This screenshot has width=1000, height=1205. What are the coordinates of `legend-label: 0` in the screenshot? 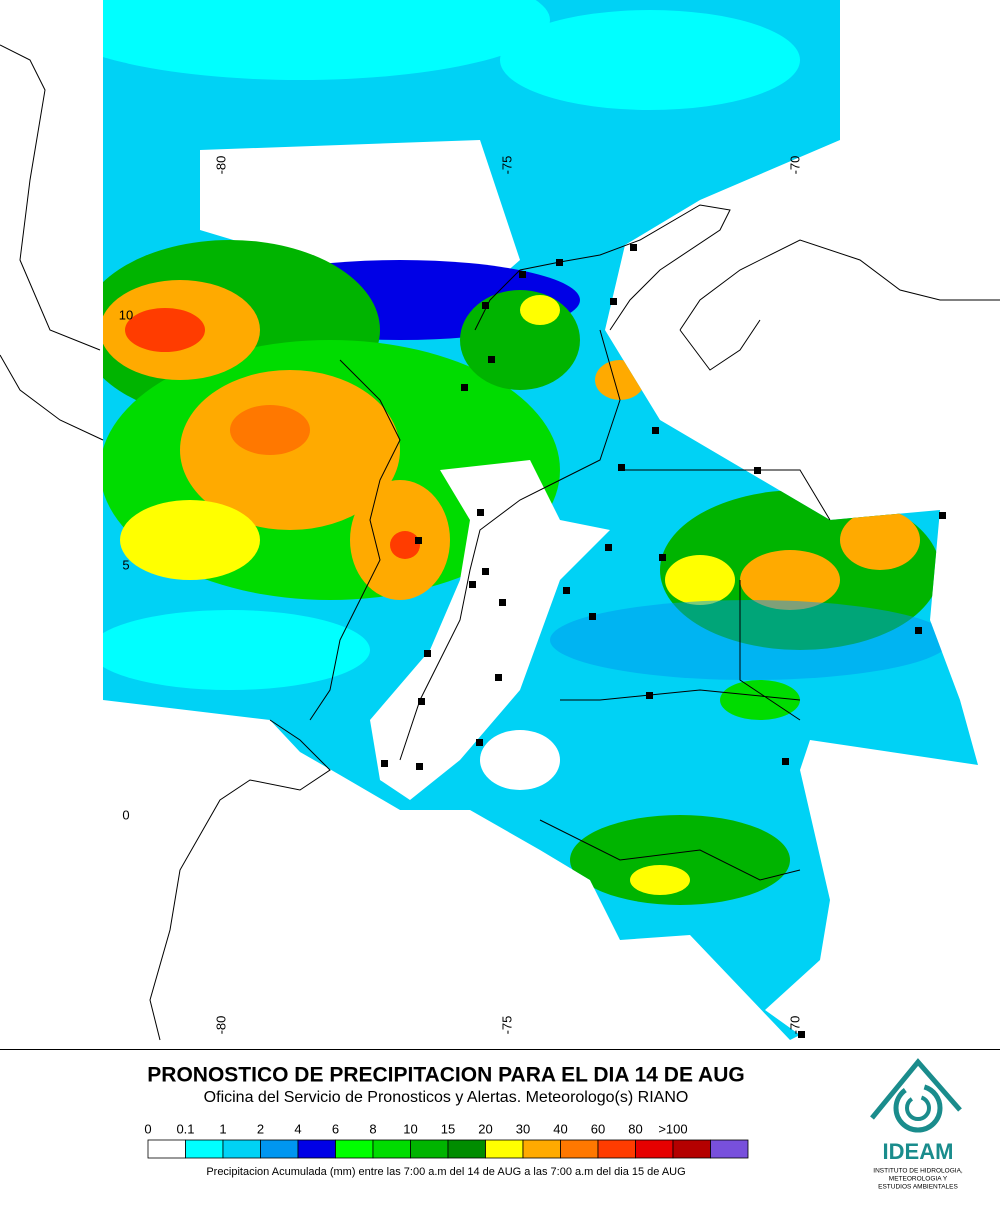 It's located at (147, 1128).